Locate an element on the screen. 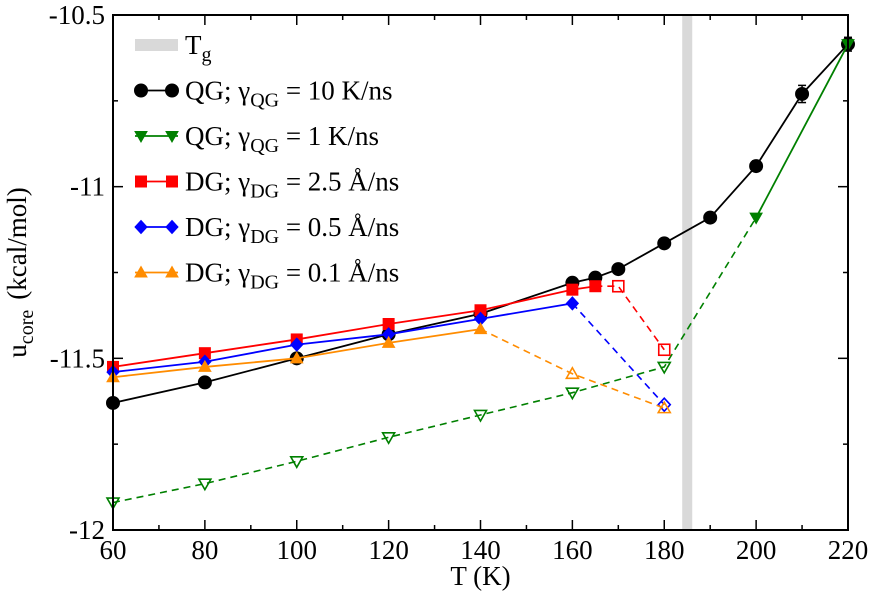  y-tick-label: -12 is located at coordinates (87, 530).